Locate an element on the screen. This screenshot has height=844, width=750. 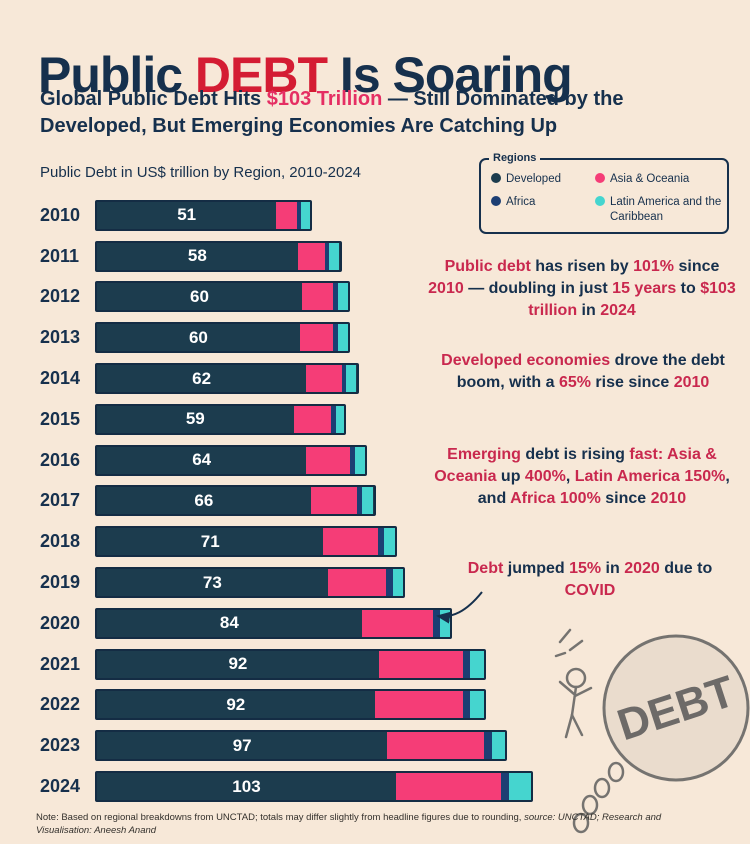
bar-value: 66 is located at coordinates (204, 500).